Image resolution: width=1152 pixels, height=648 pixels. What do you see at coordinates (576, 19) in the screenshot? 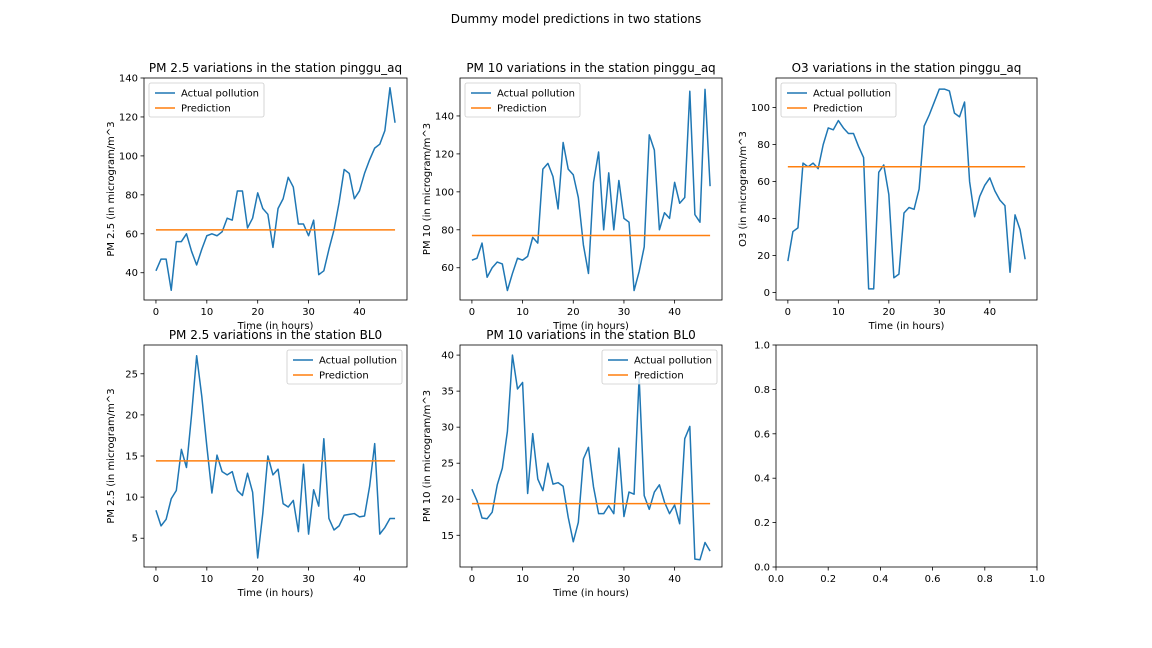
I see `figure-suptitle: Dummy model predictions in two stations` at bounding box center [576, 19].